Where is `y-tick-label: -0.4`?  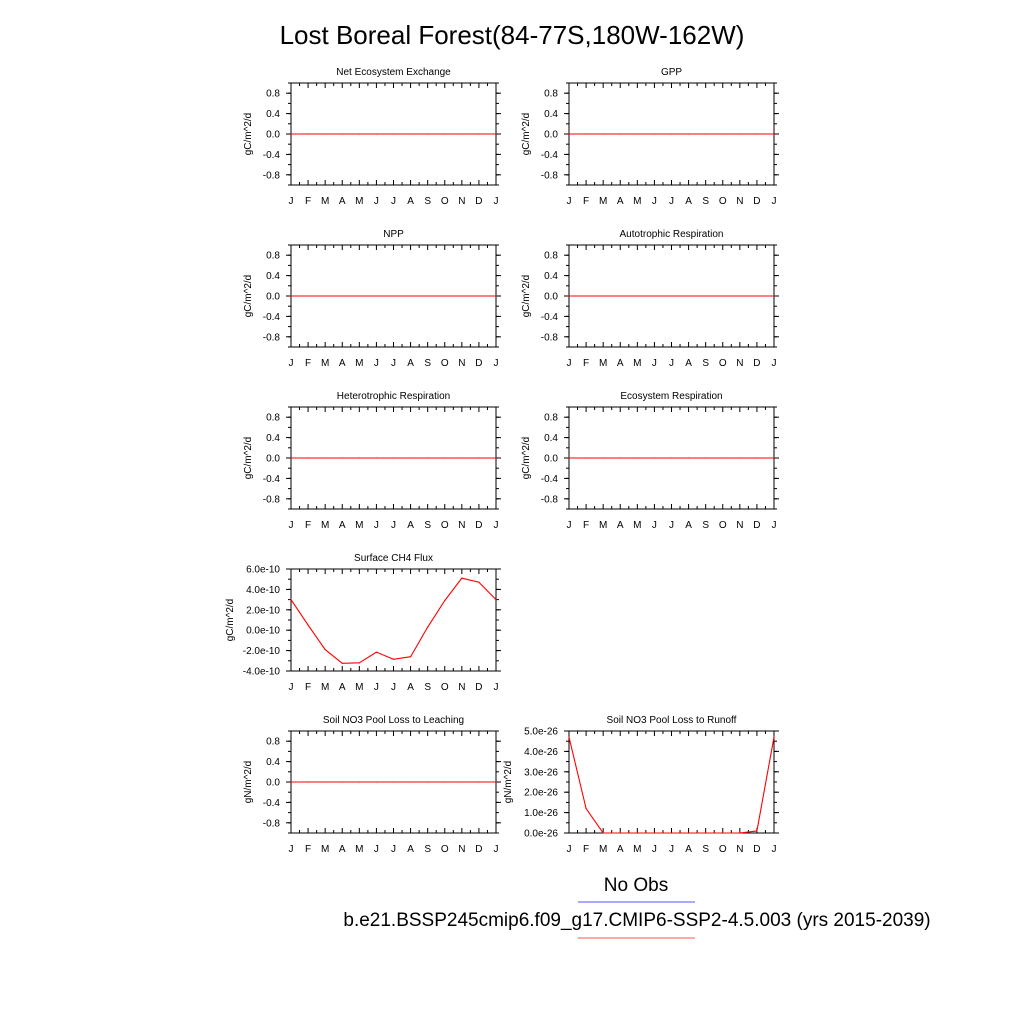 y-tick-label: -0.4 is located at coordinates (550, 155).